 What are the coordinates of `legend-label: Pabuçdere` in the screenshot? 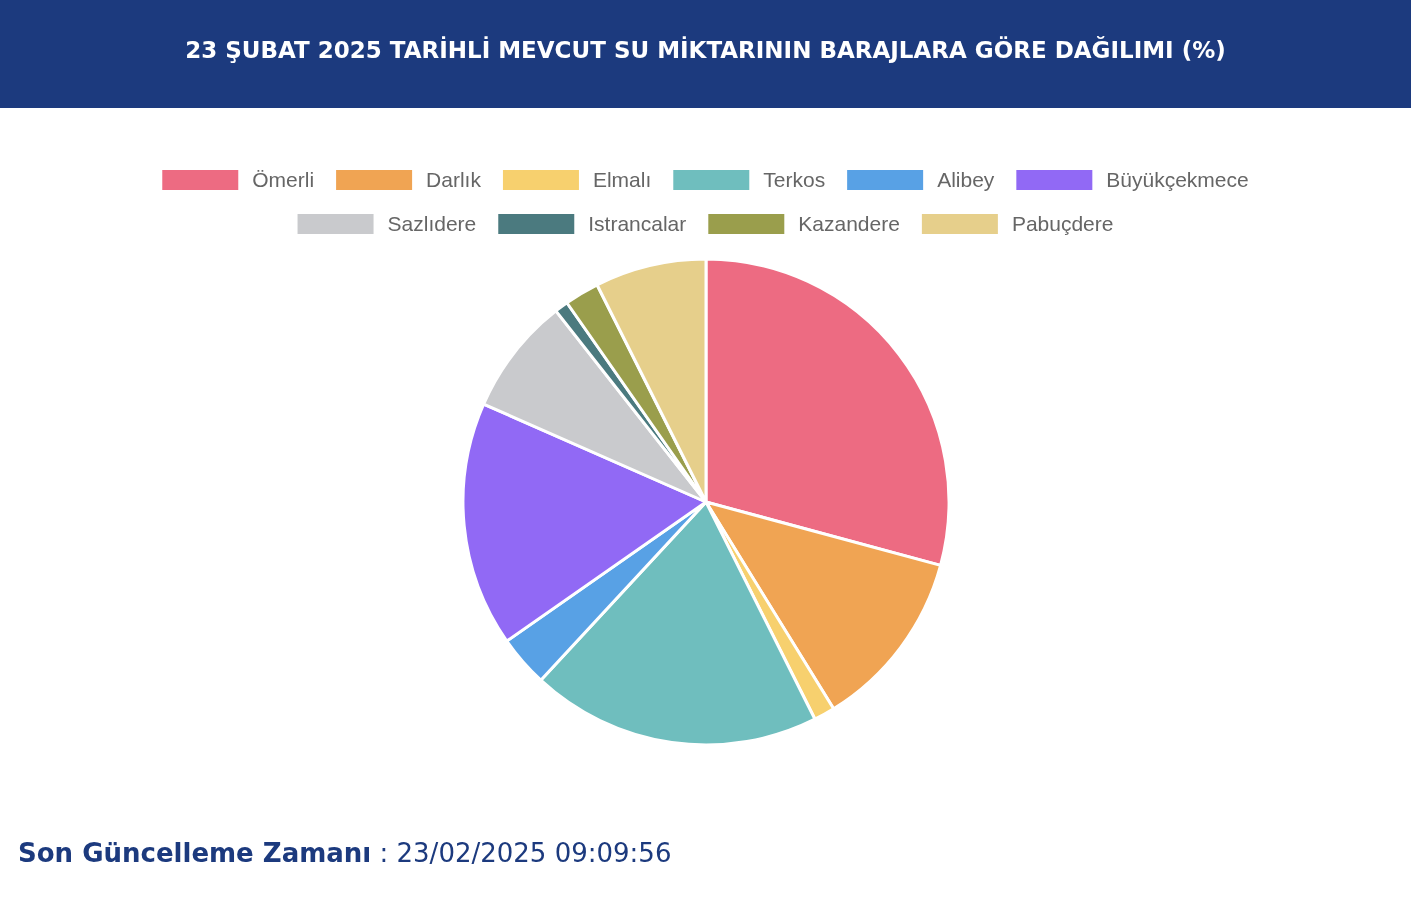 It's located at (1062, 223).